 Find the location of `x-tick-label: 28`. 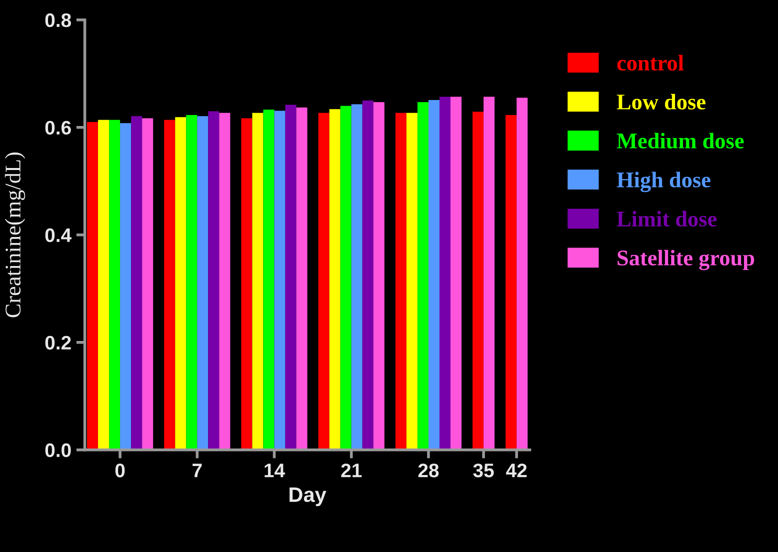

x-tick-label: 28 is located at coordinates (428, 471).